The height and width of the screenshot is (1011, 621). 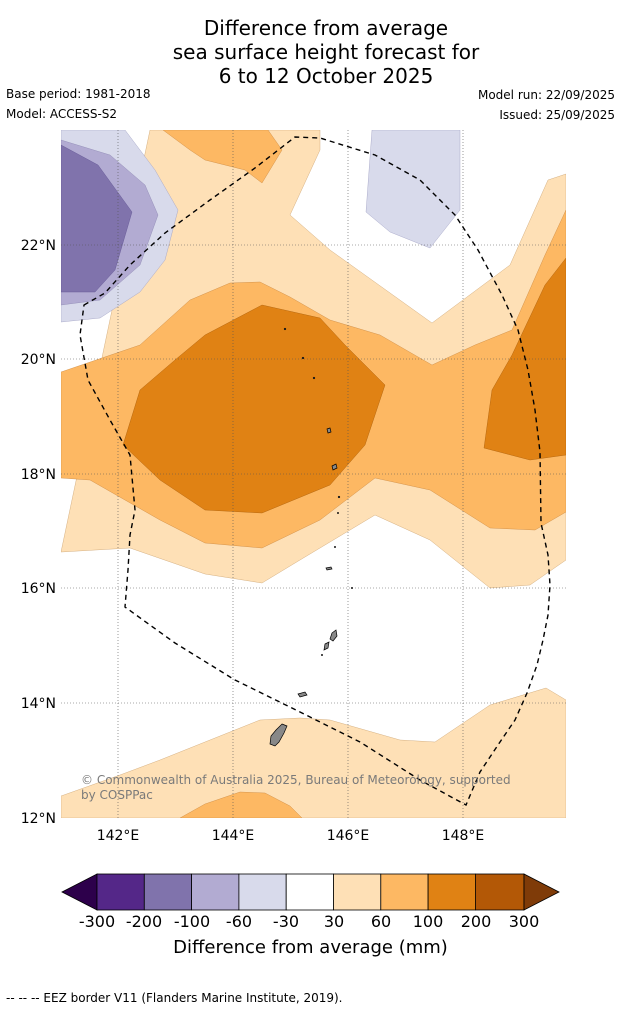 I want to click on lat-label: 22°N, so click(x=38, y=246).